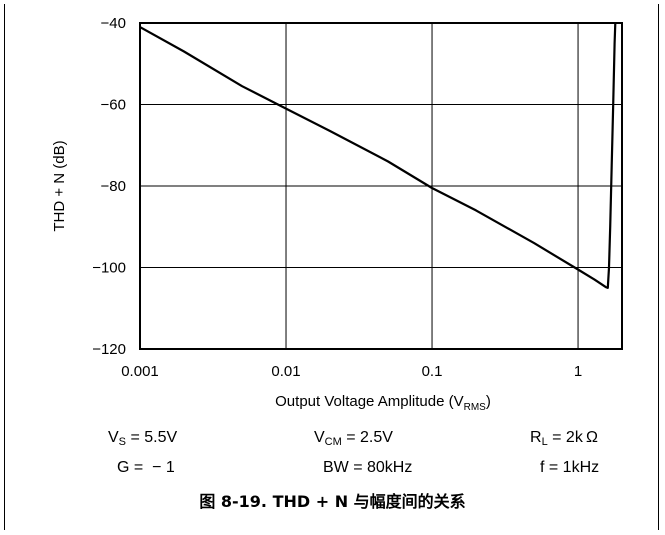 The height and width of the screenshot is (535, 665). I want to click on y-tick-label: −100, so click(109, 268).